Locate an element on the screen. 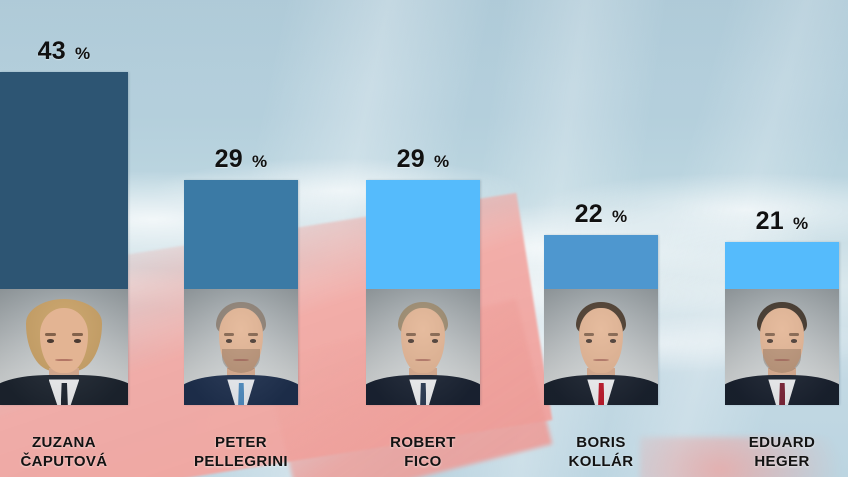 The width and height of the screenshot is (848, 477). bar-value-label: 21 % is located at coordinates (782, 221).